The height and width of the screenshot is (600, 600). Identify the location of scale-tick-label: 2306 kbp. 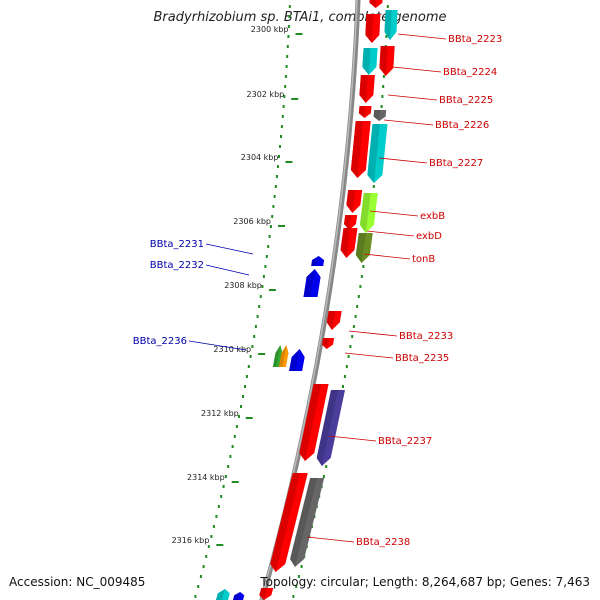
(252, 221).